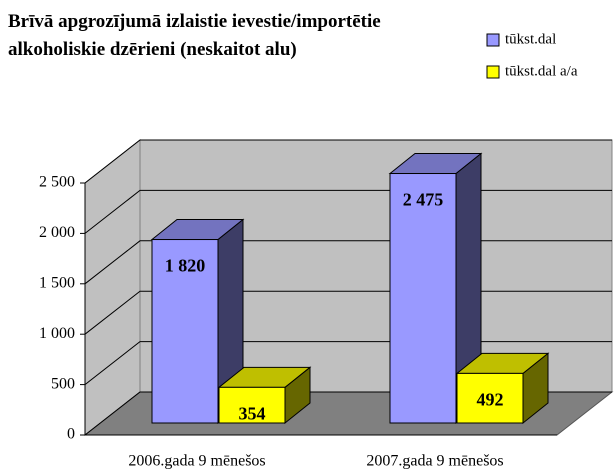  Describe the element at coordinates (348, 161) in the screenshot. I see `grid-line` at that location.